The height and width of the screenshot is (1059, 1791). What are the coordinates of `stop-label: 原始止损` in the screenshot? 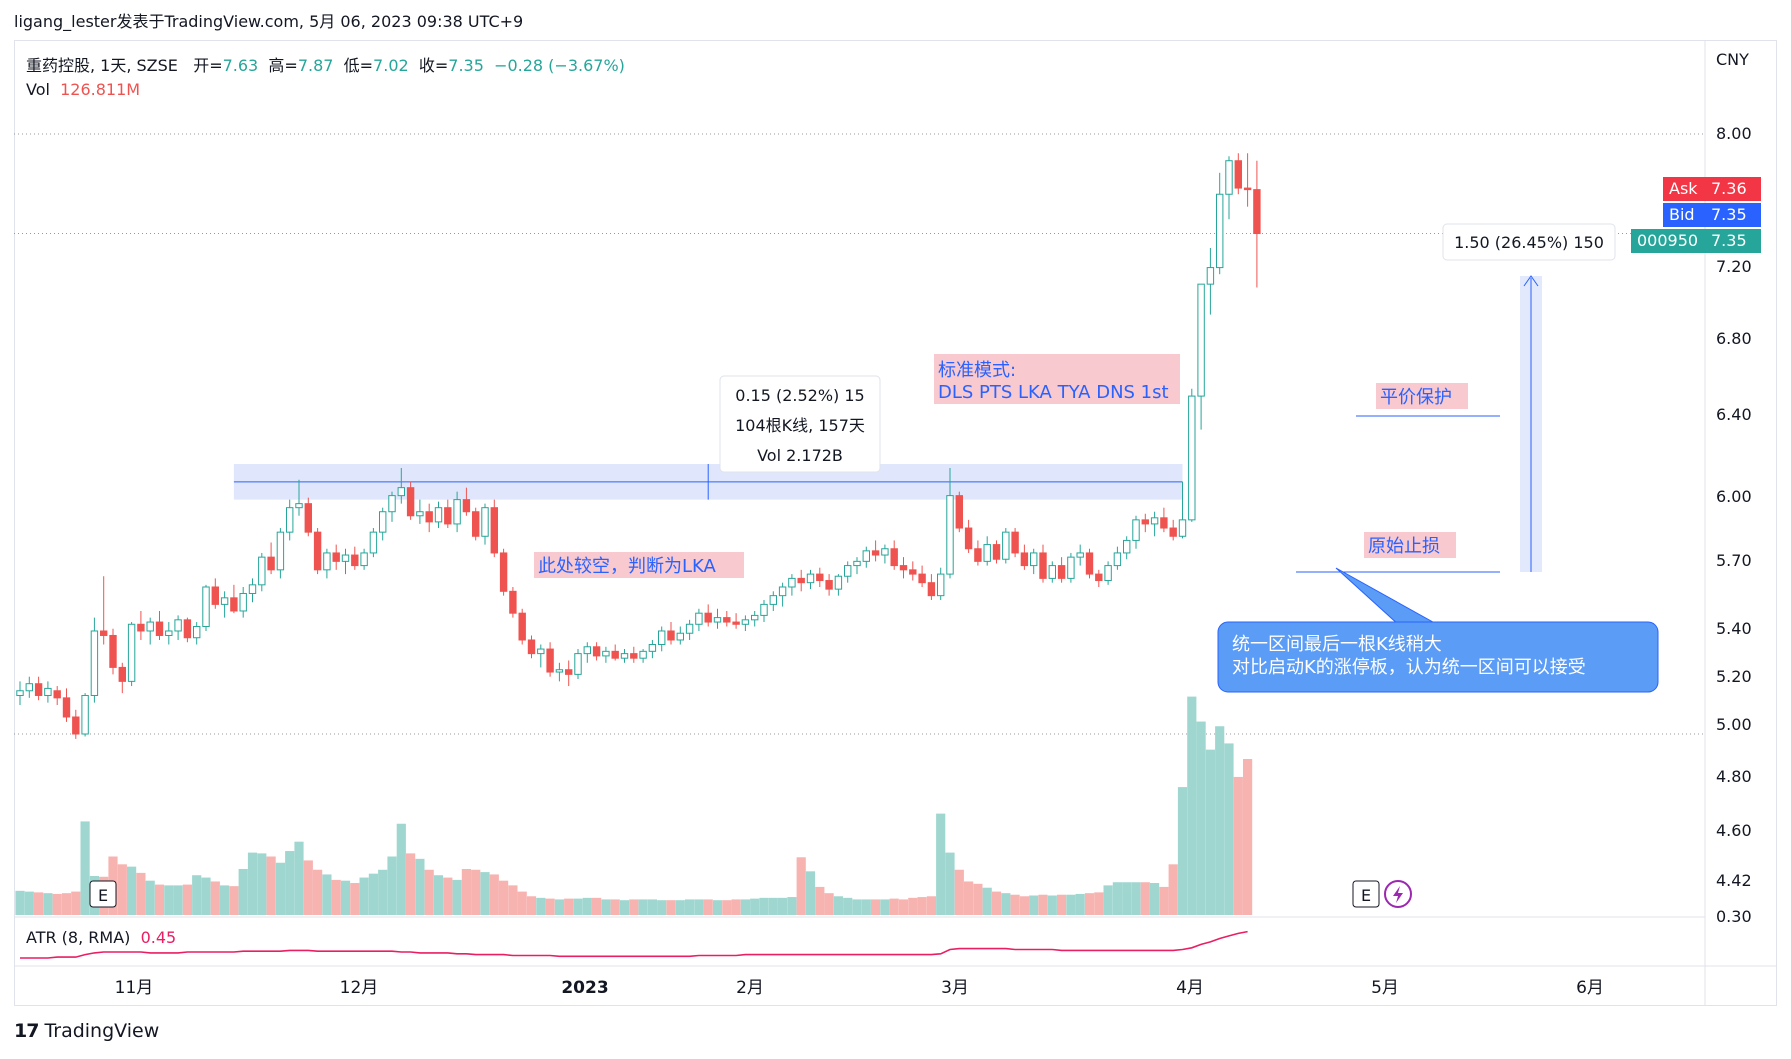 It's located at (1404, 546).